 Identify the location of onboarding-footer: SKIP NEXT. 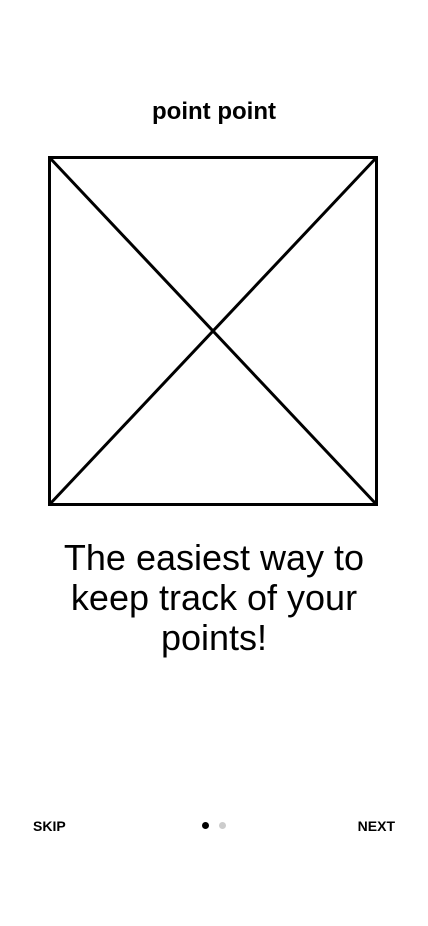
(214, 826).